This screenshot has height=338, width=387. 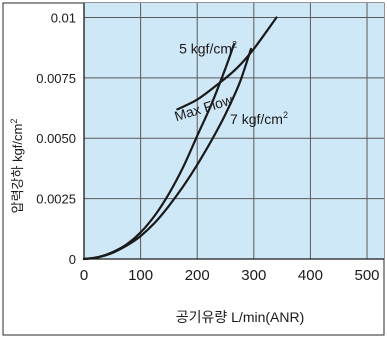 What do you see at coordinates (140, 275) in the screenshot?
I see `x-tick-label: 100` at bounding box center [140, 275].